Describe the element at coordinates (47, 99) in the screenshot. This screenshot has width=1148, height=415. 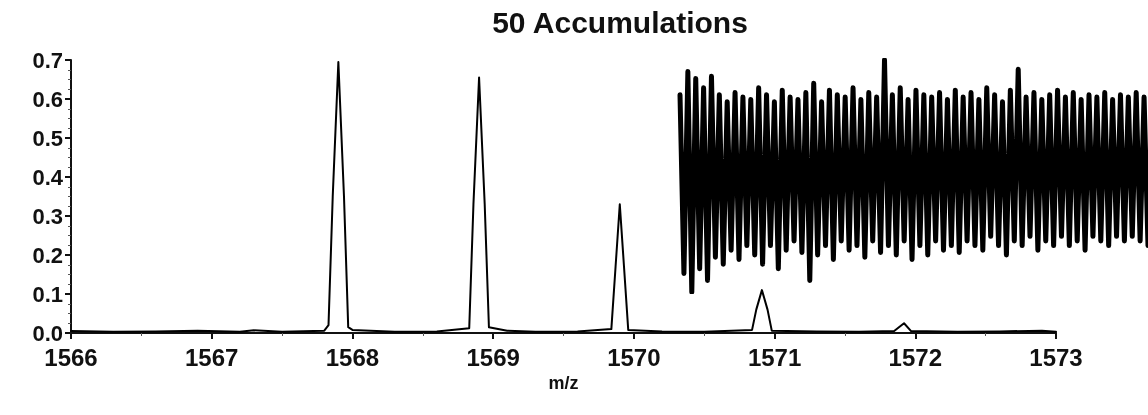
I see `y-tick-label: 0.6` at that location.